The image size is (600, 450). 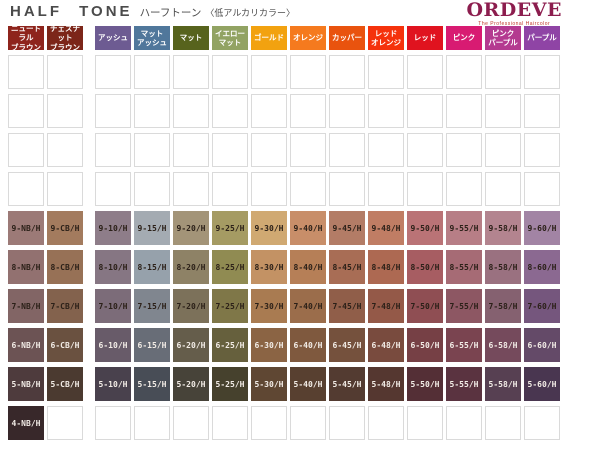 What do you see at coordinates (26, 38) in the screenshot?
I see `column-header-1: ニュートラル ブラウン` at bounding box center [26, 38].